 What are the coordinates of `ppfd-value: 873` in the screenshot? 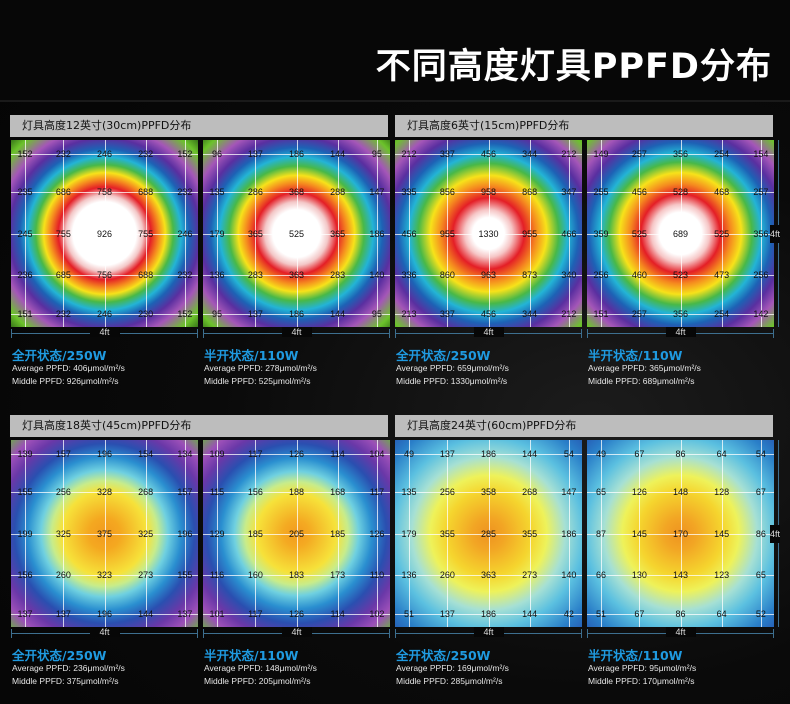 It's located at (530, 274).